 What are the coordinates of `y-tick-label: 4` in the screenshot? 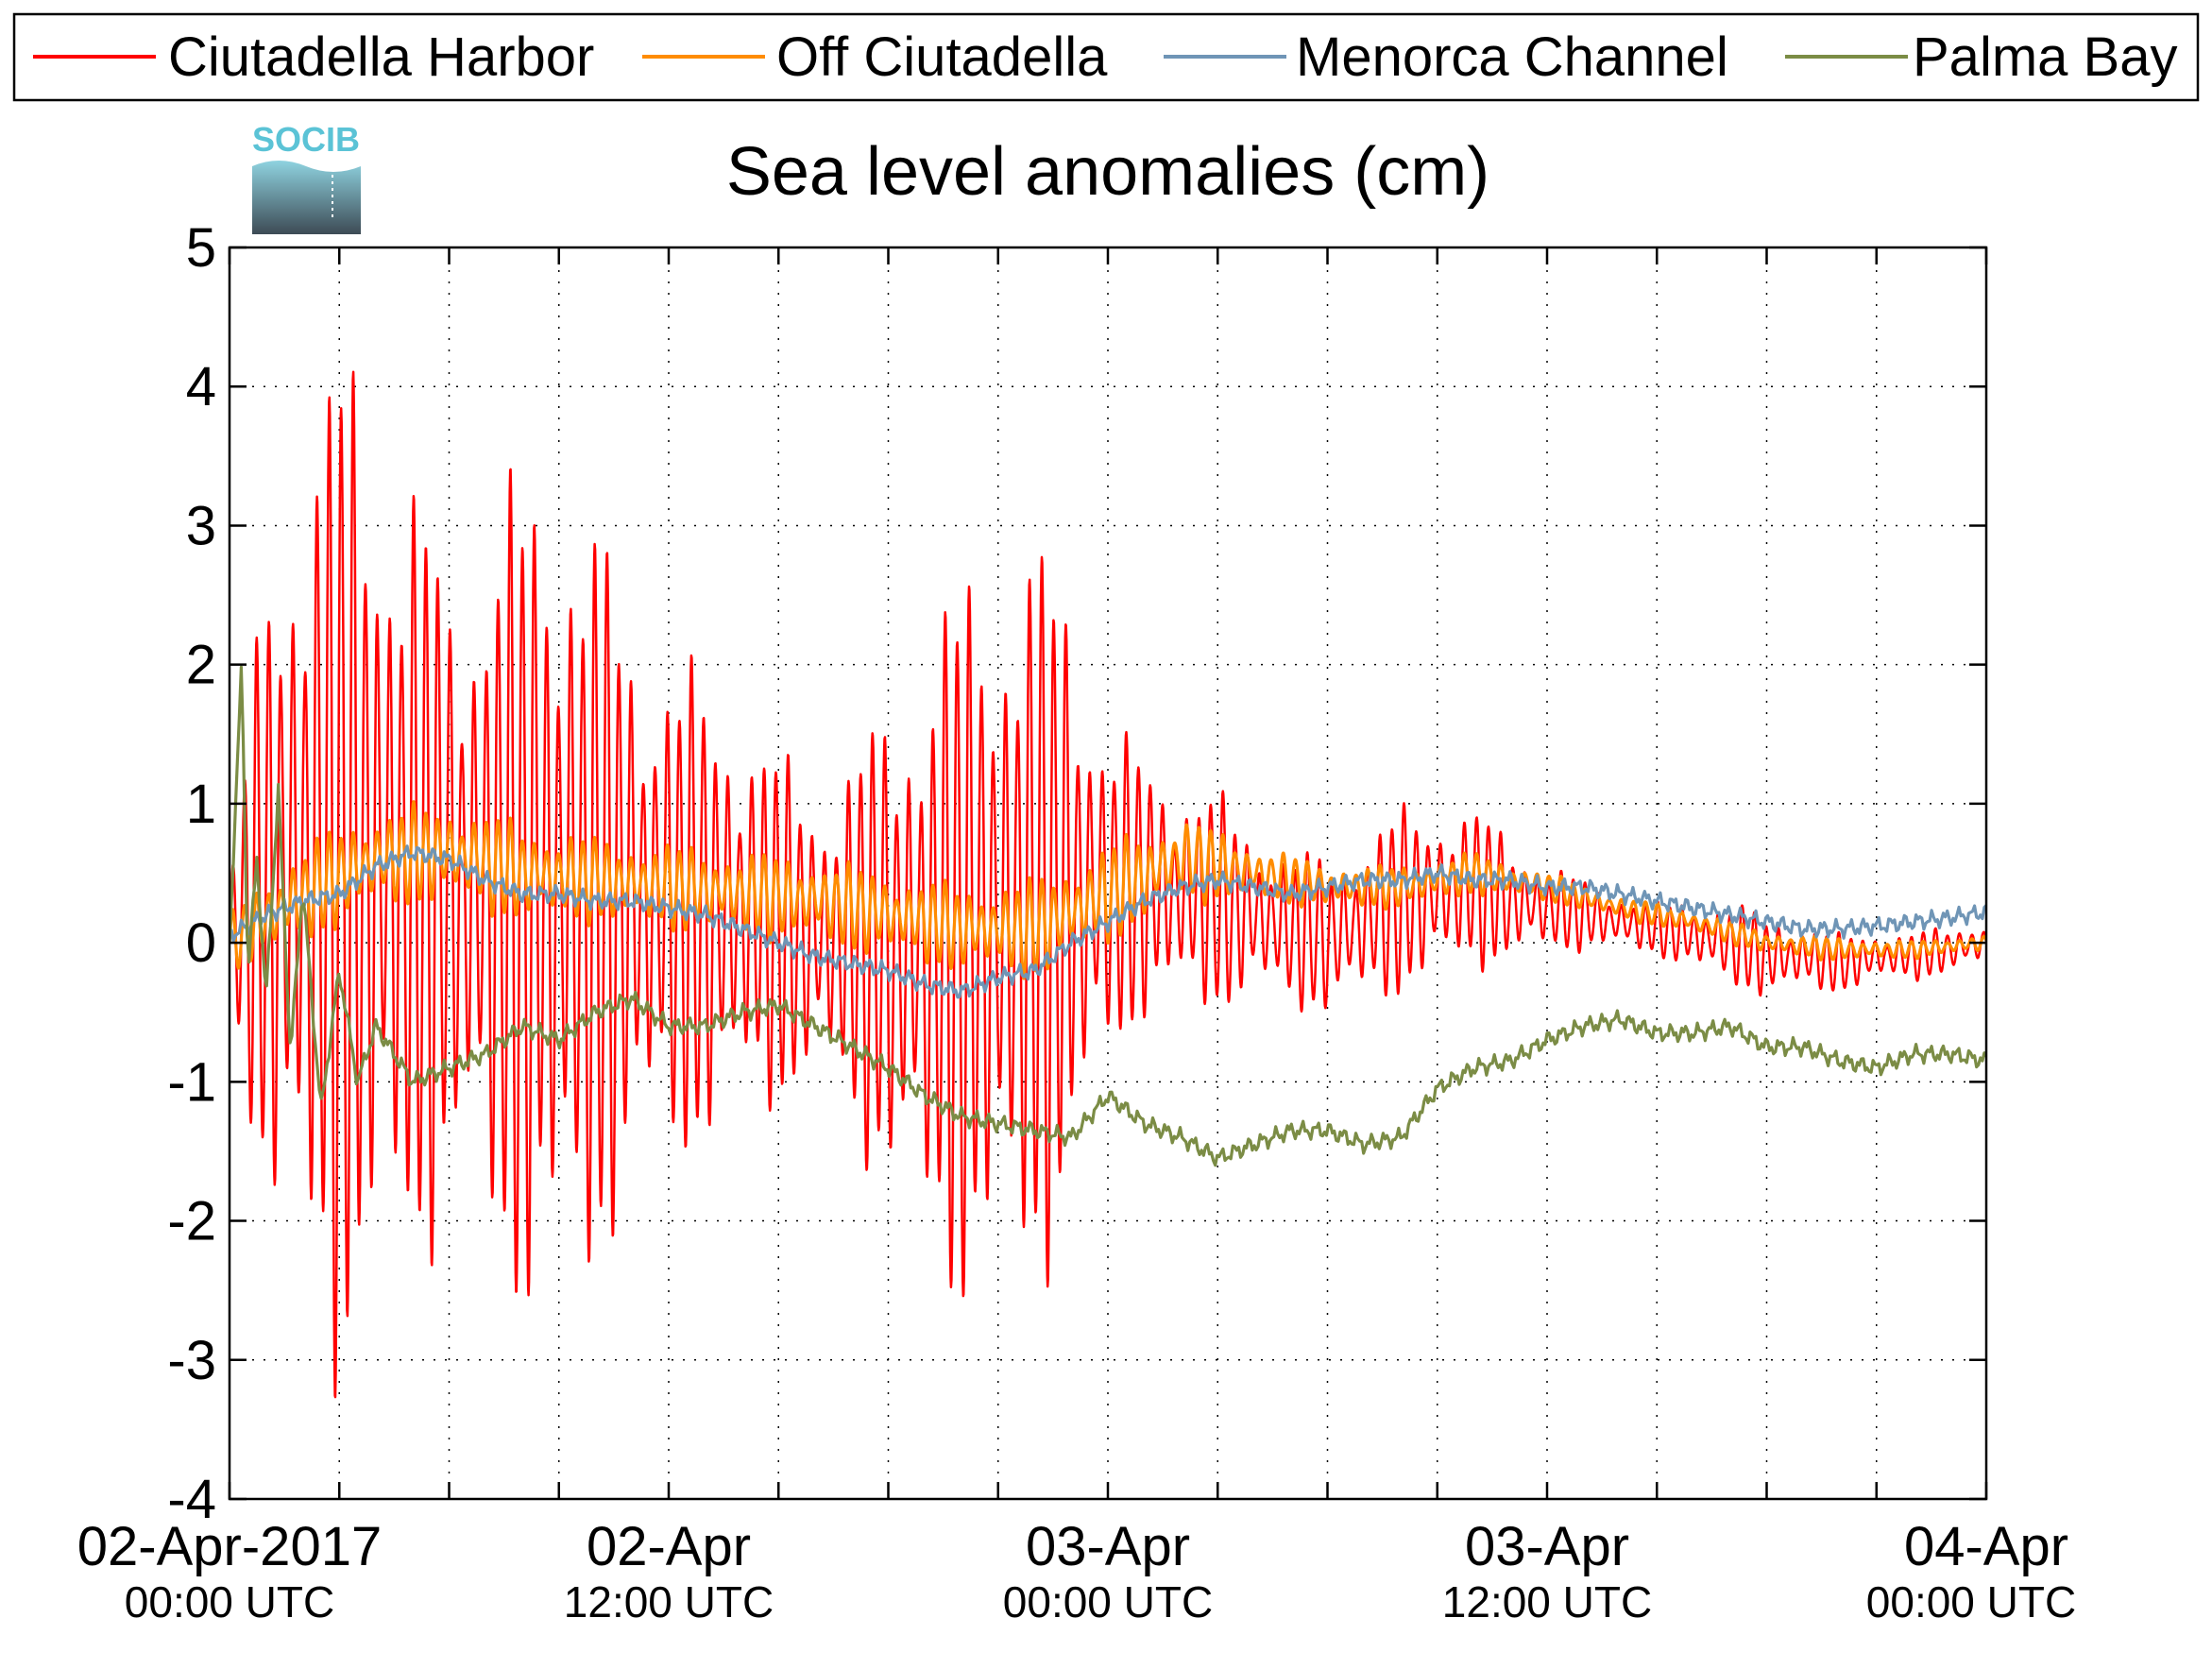 It's located at (201, 387).